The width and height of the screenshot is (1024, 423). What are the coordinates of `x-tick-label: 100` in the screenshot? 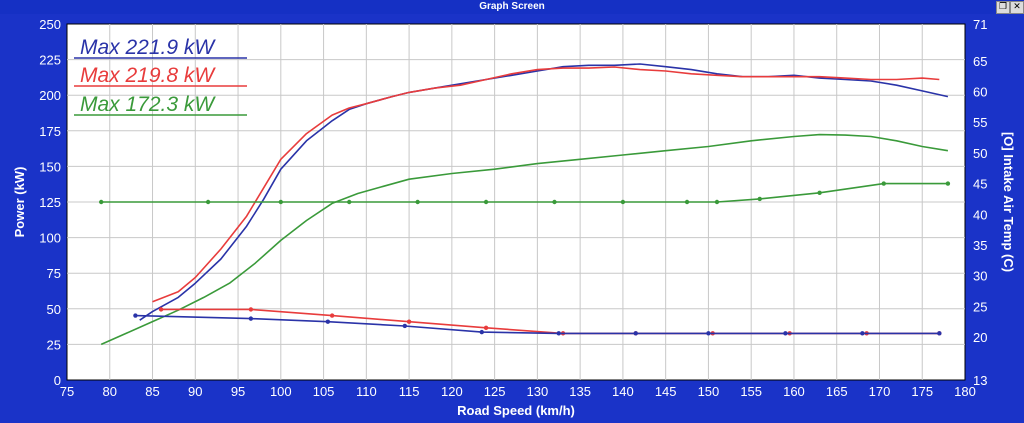 It's located at (281, 391).